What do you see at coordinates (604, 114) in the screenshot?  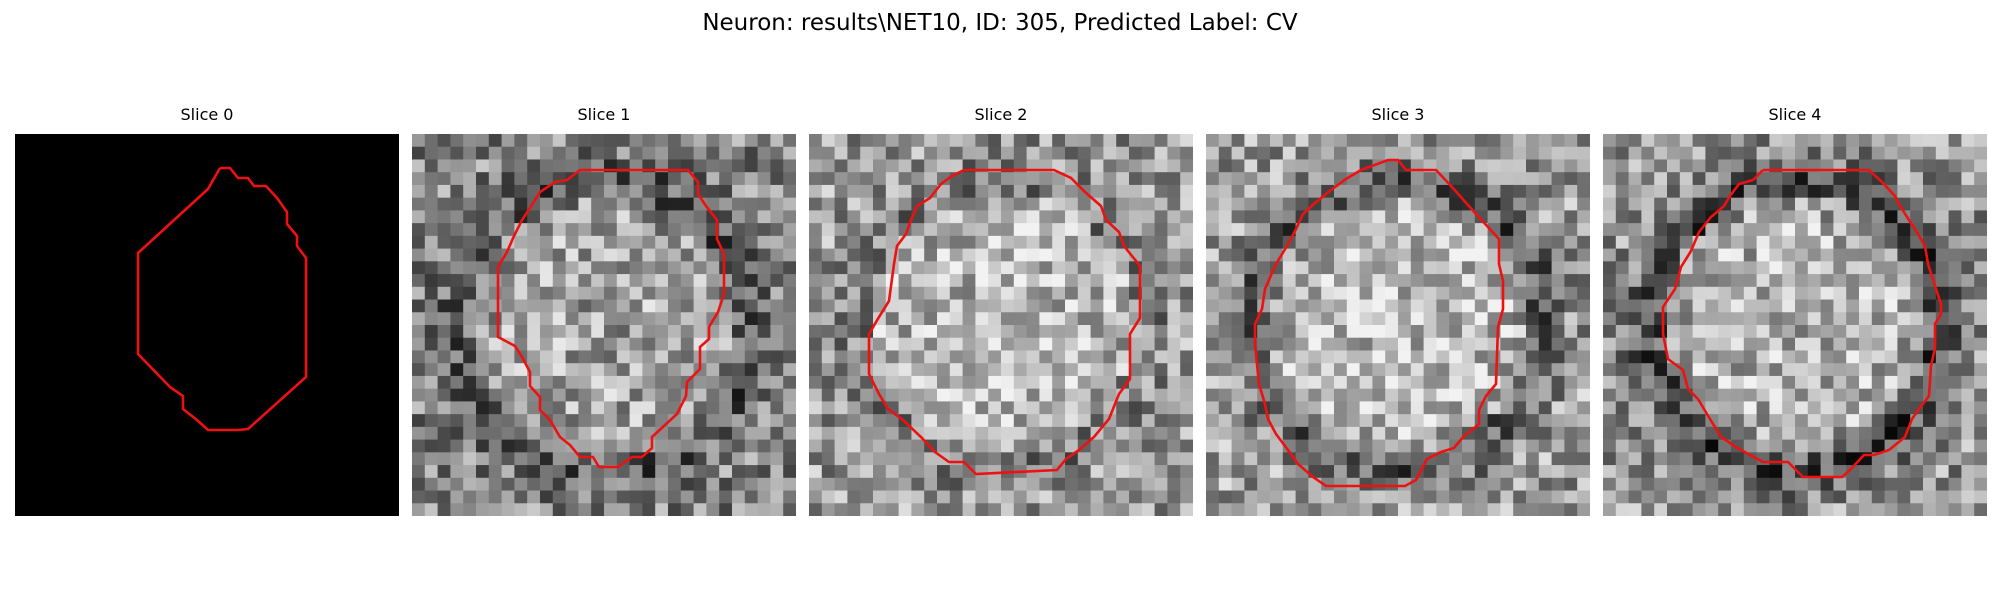 I see `slice-title: Slice 1` at bounding box center [604, 114].